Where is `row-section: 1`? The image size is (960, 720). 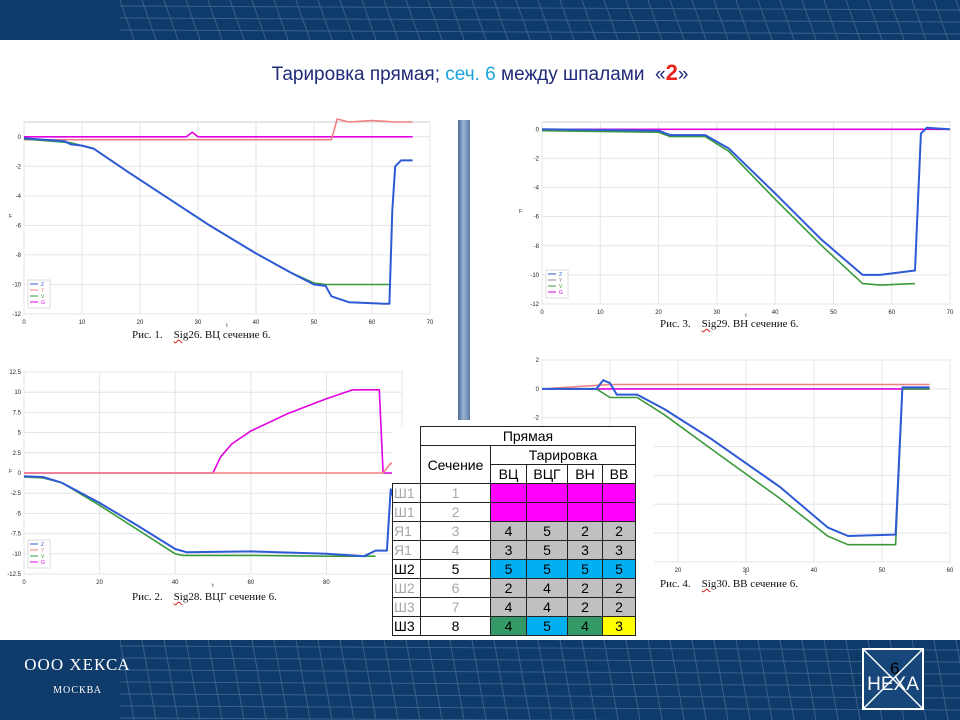
row-section: 1 is located at coordinates (455, 493).